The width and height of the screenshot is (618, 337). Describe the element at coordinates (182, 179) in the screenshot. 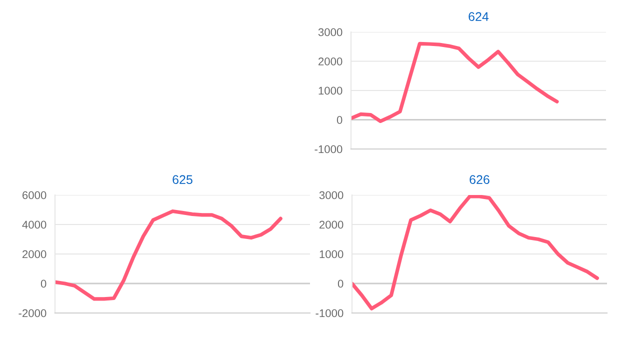

I see `chart-title: 625` at that location.